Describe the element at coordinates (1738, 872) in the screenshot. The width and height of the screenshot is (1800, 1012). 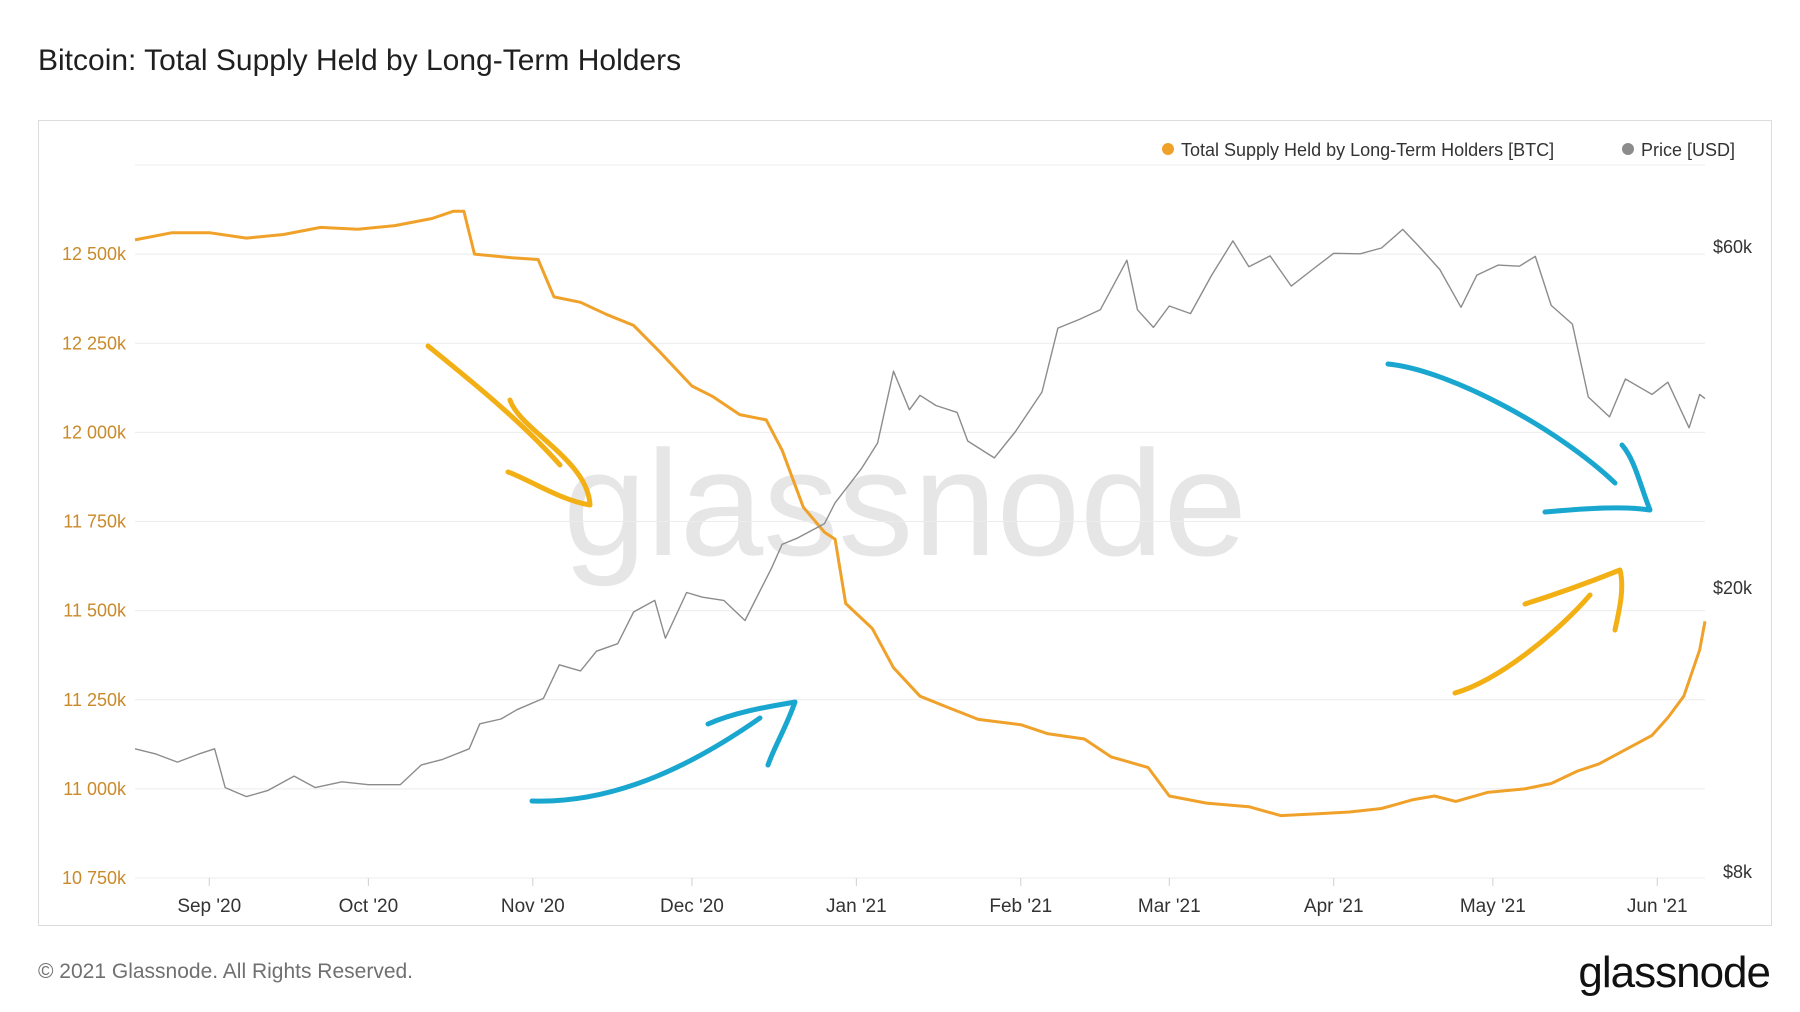
I see `right-tick-label: $8k` at that location.